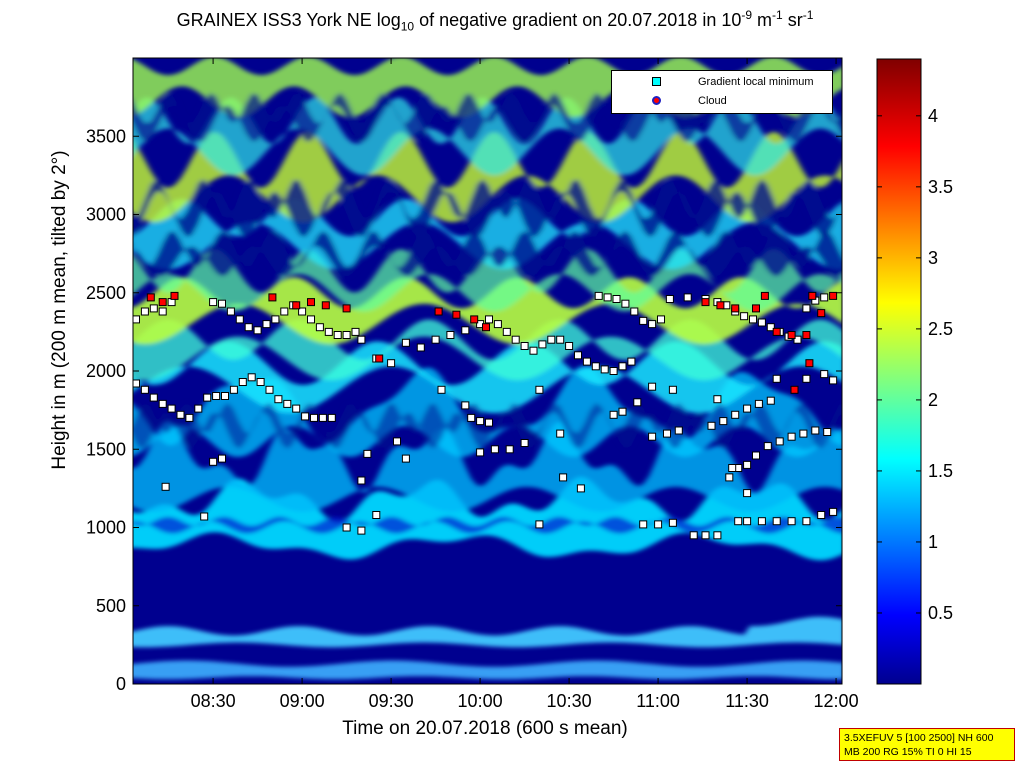  What do you see at coordinates (106, 371) in the screenshot?
I see `y-tick-label: 2000` at bounding box center [106, 371].